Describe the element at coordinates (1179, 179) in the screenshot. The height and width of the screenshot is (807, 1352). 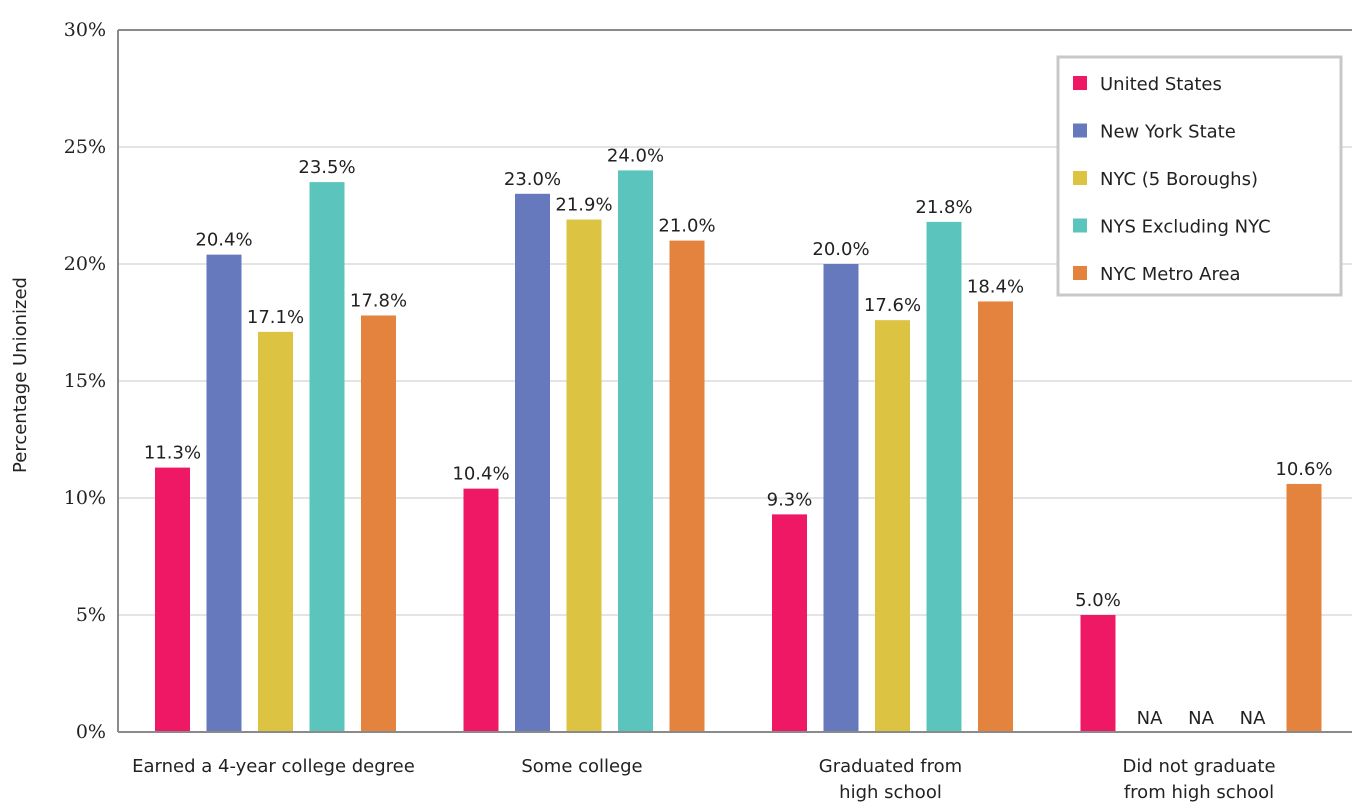
I see `legend-label: NYC (5 Boroughs)` at that location.